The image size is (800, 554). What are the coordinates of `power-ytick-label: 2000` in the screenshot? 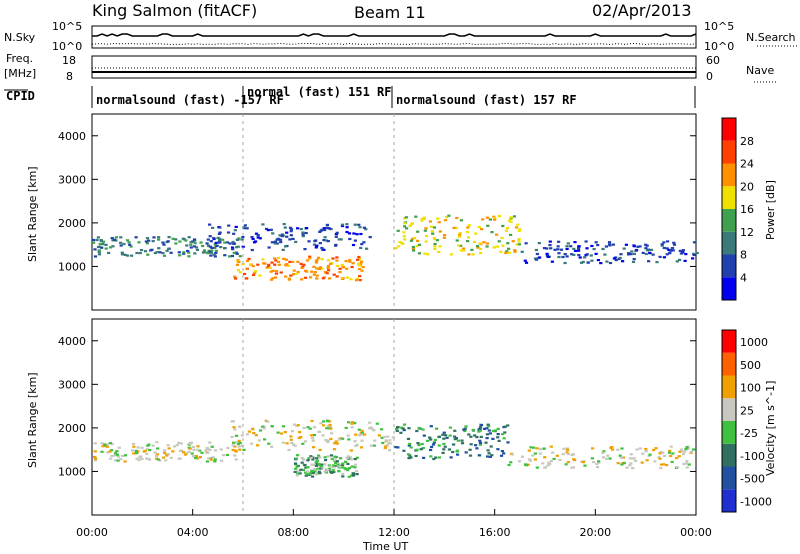 It's located at (72, 223).